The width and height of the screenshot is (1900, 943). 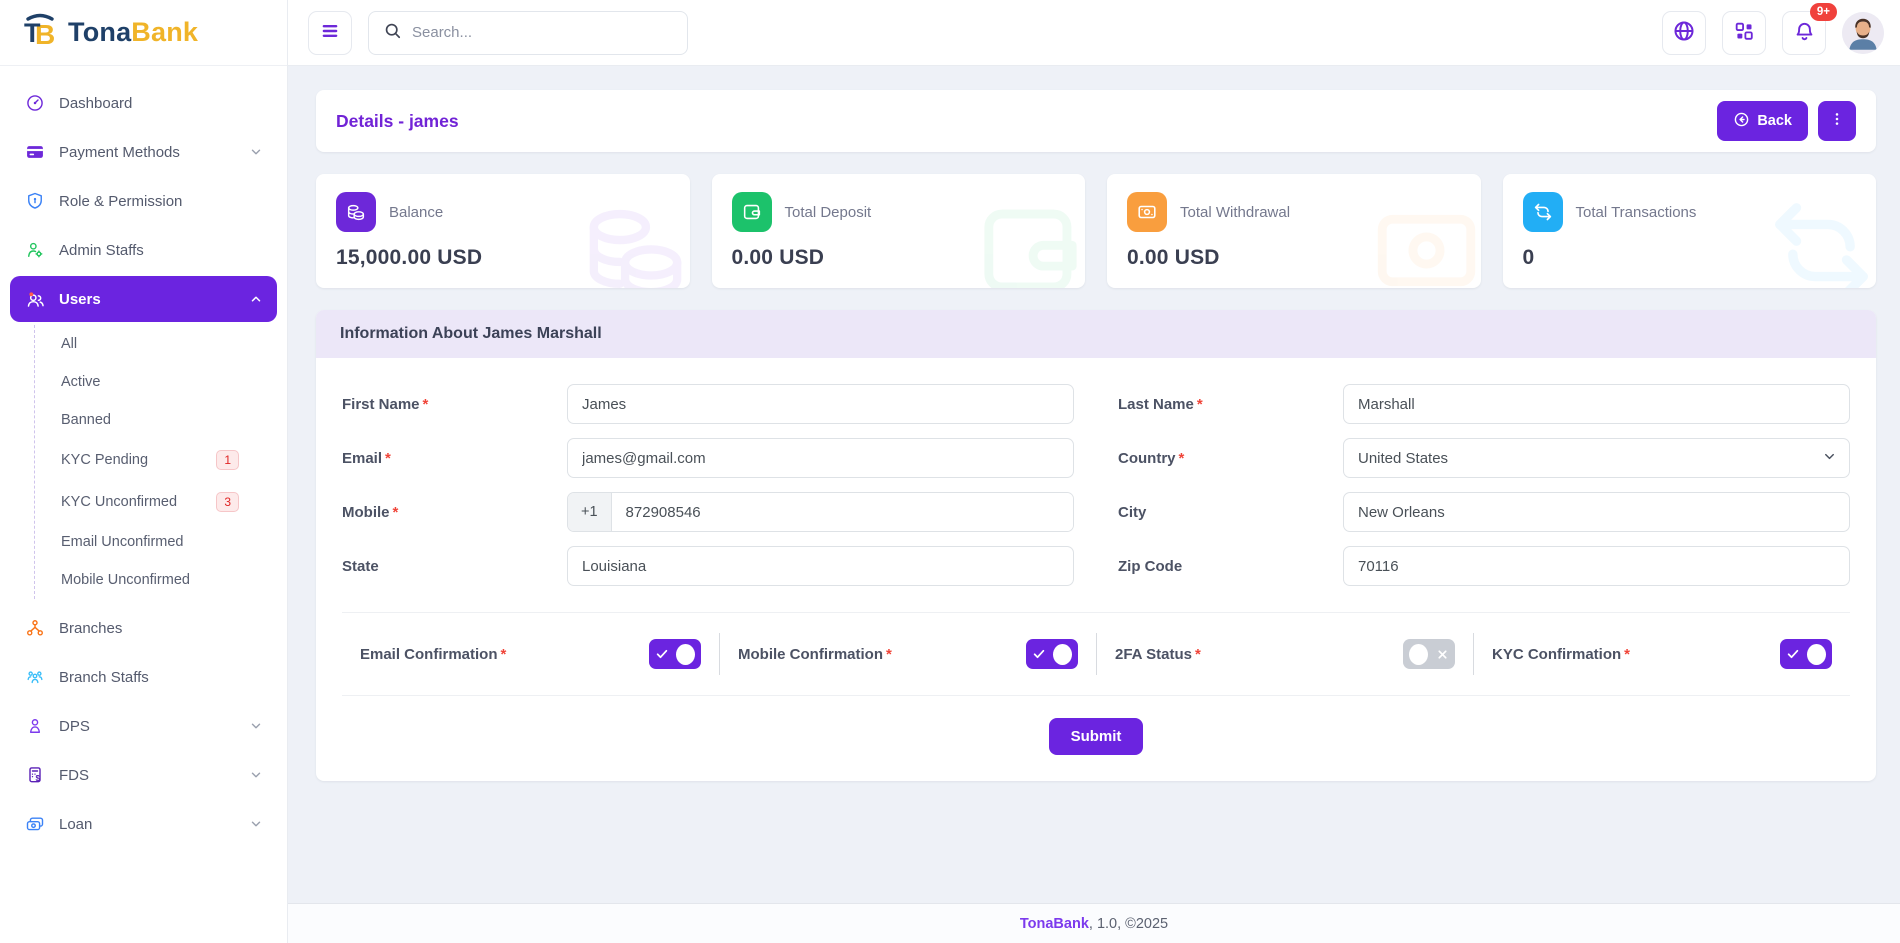 I want to click on language-button, so click(x=1684, y=32).